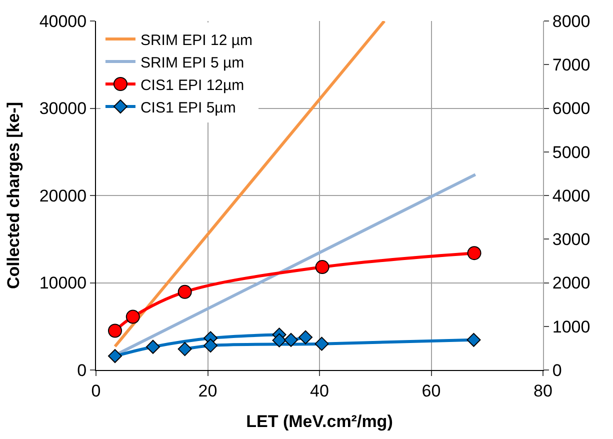  I want to click on y-tick-label: 20000, so click(63, 196).